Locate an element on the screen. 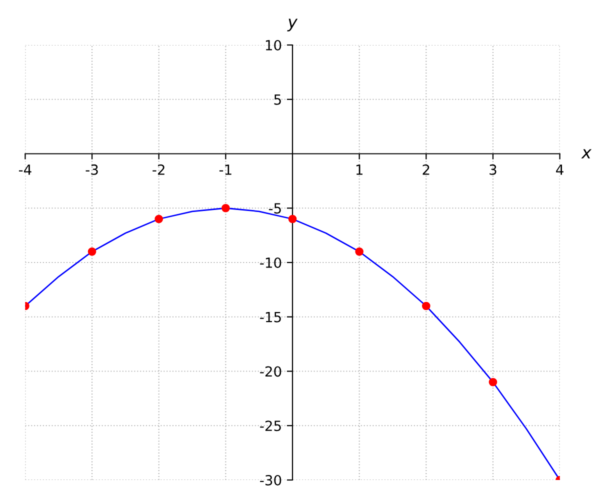  y-axis-title: y is located at coordinates (292, 25).